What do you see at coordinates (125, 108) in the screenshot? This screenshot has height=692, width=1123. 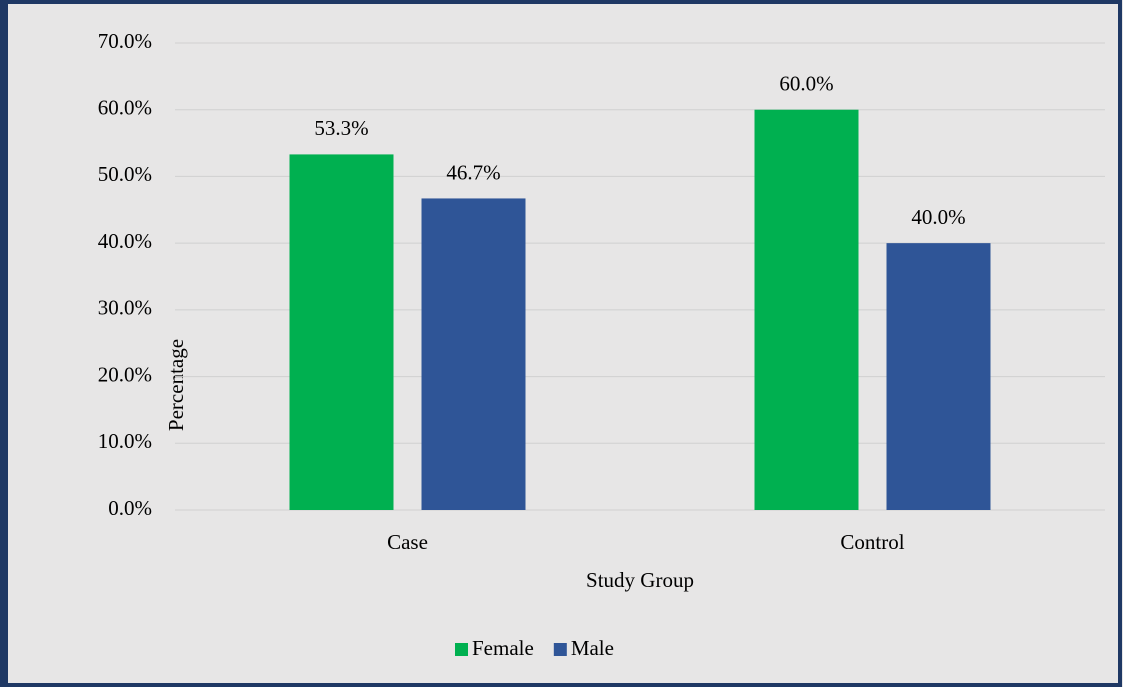 I see `y-tick-label: 60.0%` at bounding box center [125, 108].